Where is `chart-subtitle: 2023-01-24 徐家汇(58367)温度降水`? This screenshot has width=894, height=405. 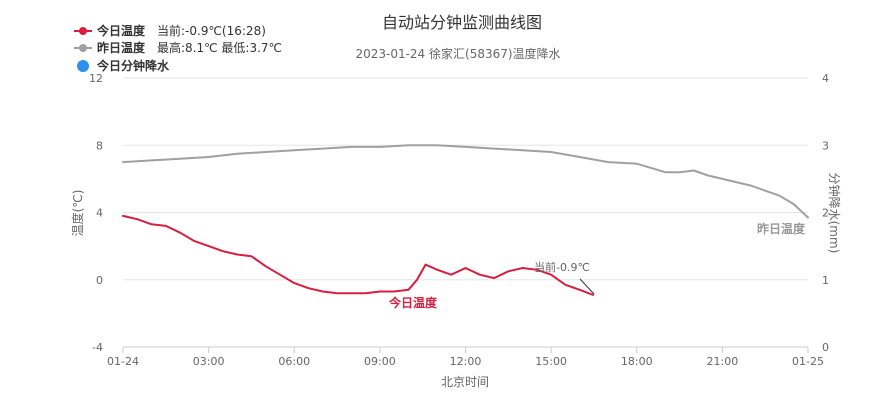 chart-subtitle: 2023-01-24 徐家汇(58367)温度降水 is located at coordinates (457, 53).